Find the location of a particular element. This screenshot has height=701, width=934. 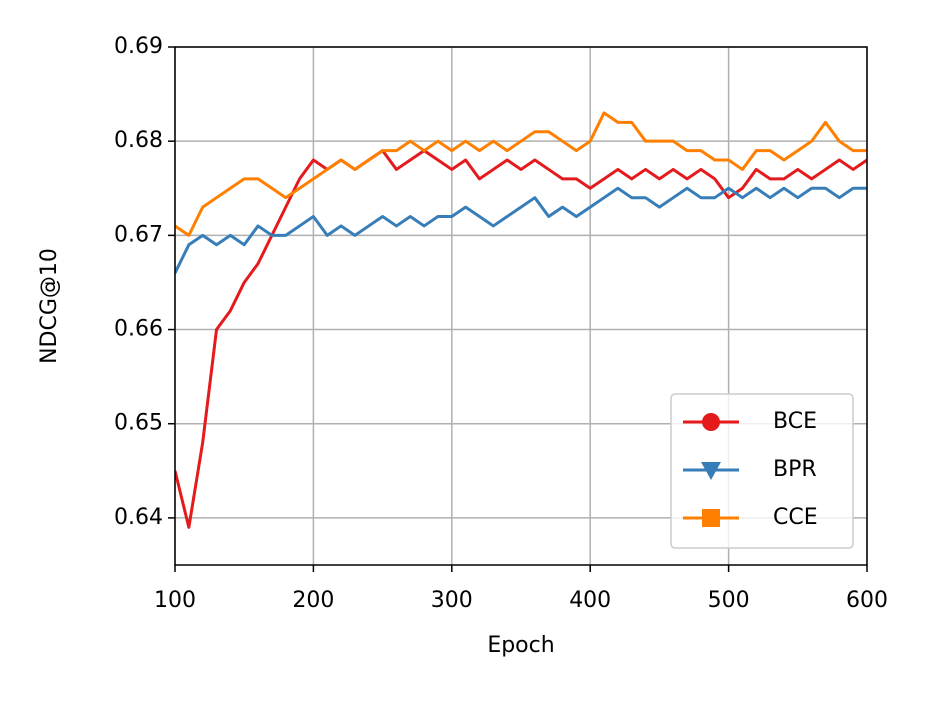

legend-label: BPR is located at coordinates (795, 469).